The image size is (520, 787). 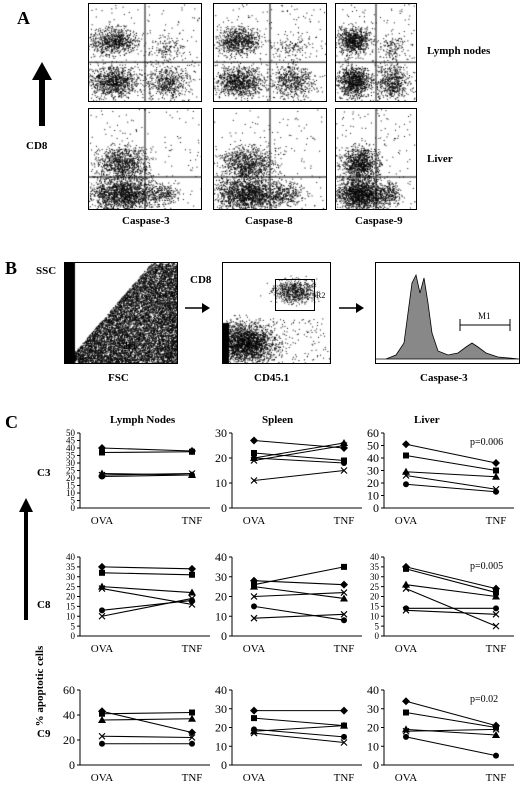 I want to click on y-tick-label: 25, so click(x=71, y=587).